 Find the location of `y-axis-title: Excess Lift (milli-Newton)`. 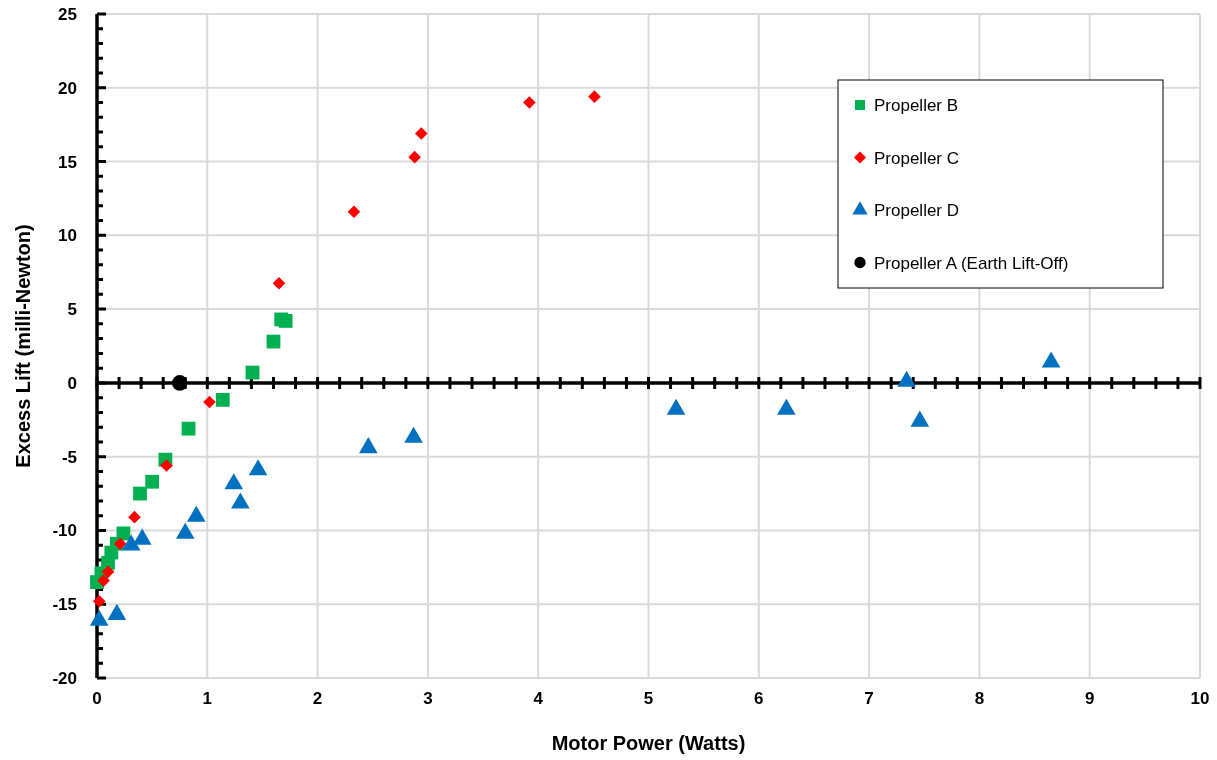

y-axis-title: Excess Lift (milli-Newton) is located at coordinates (23, 346).